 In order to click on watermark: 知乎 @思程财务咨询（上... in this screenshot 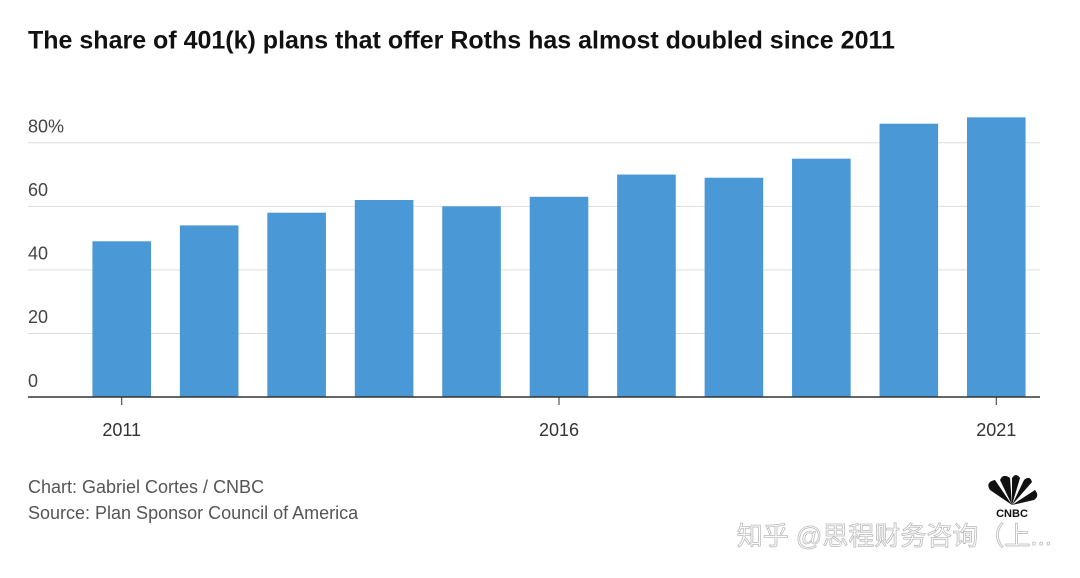, I will do `click(894, 536)`.